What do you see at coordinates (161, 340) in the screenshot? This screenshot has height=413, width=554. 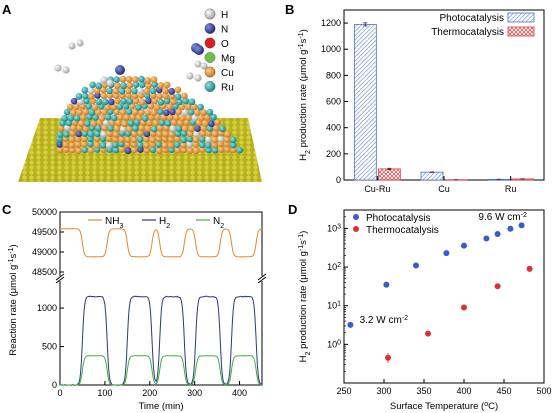 I see `c-series-h2-line` at bounding box center [161, 340].